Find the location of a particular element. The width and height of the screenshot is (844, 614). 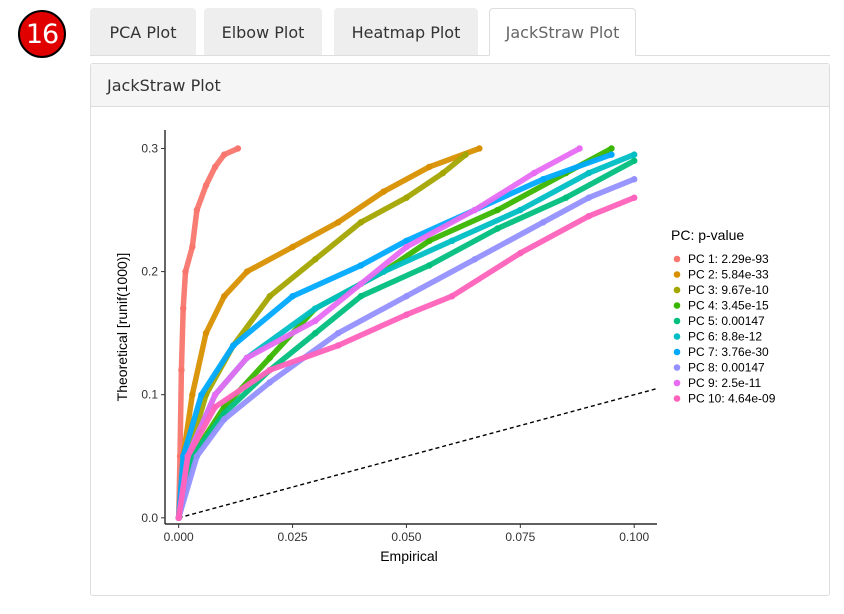

y-axis-label: Theoretical [runif(1000)] is located at coordinates (122, 327).